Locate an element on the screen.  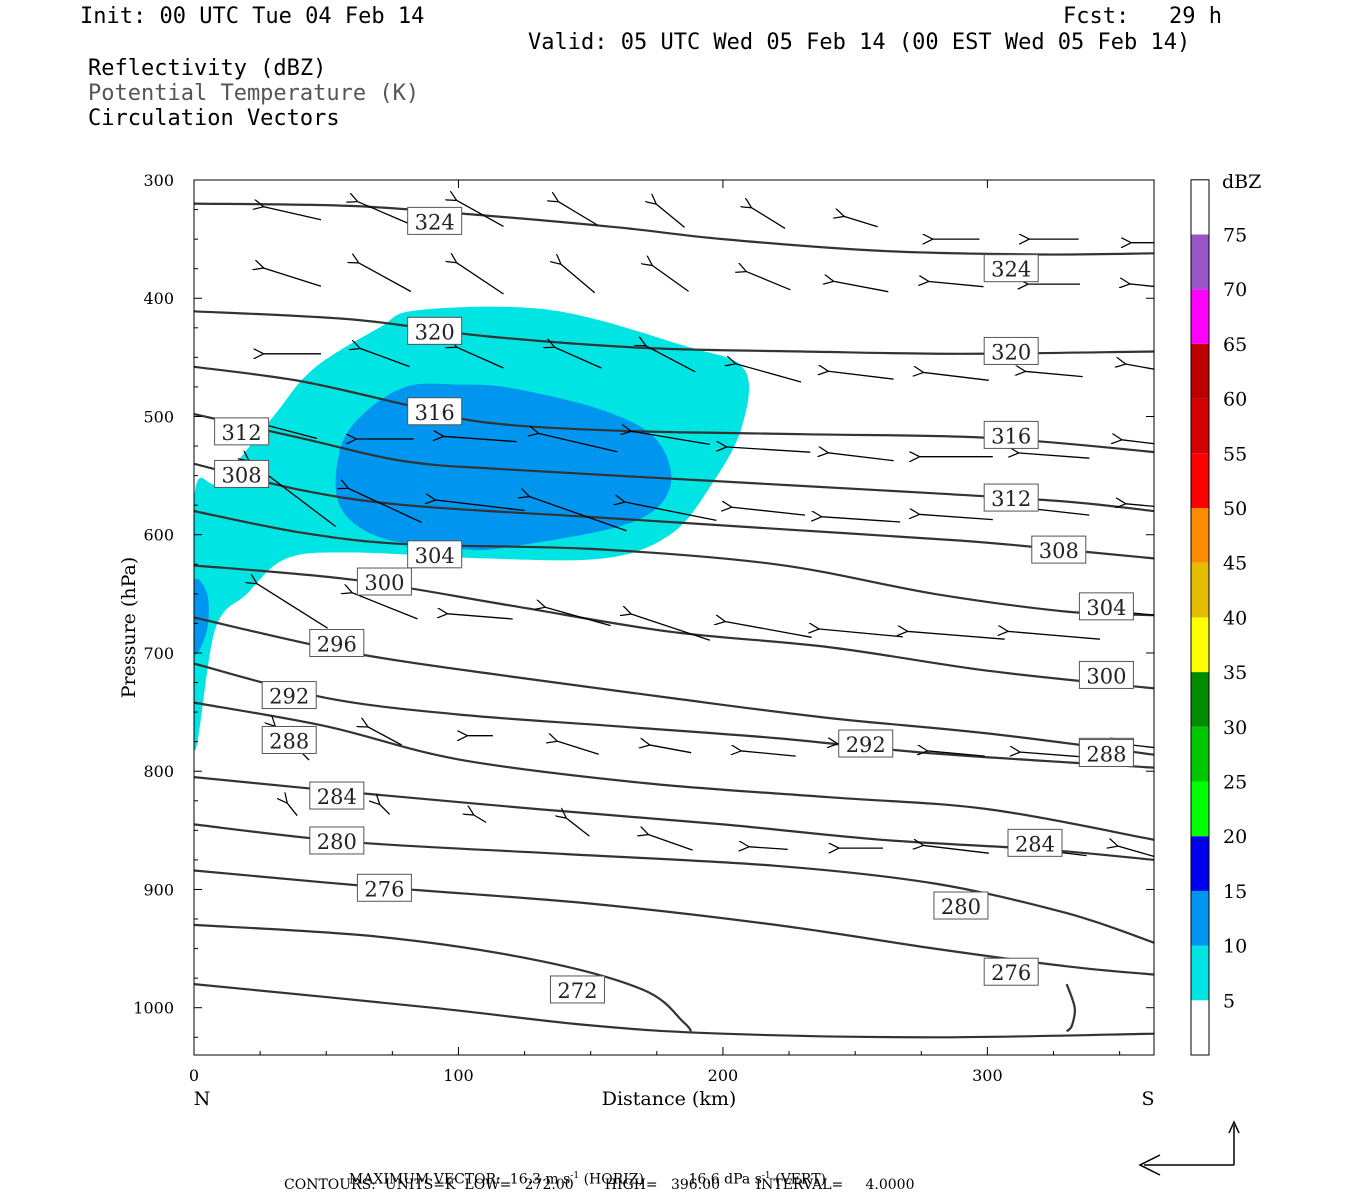
y-tick-label: 500 is located at coordinates (158, 416).